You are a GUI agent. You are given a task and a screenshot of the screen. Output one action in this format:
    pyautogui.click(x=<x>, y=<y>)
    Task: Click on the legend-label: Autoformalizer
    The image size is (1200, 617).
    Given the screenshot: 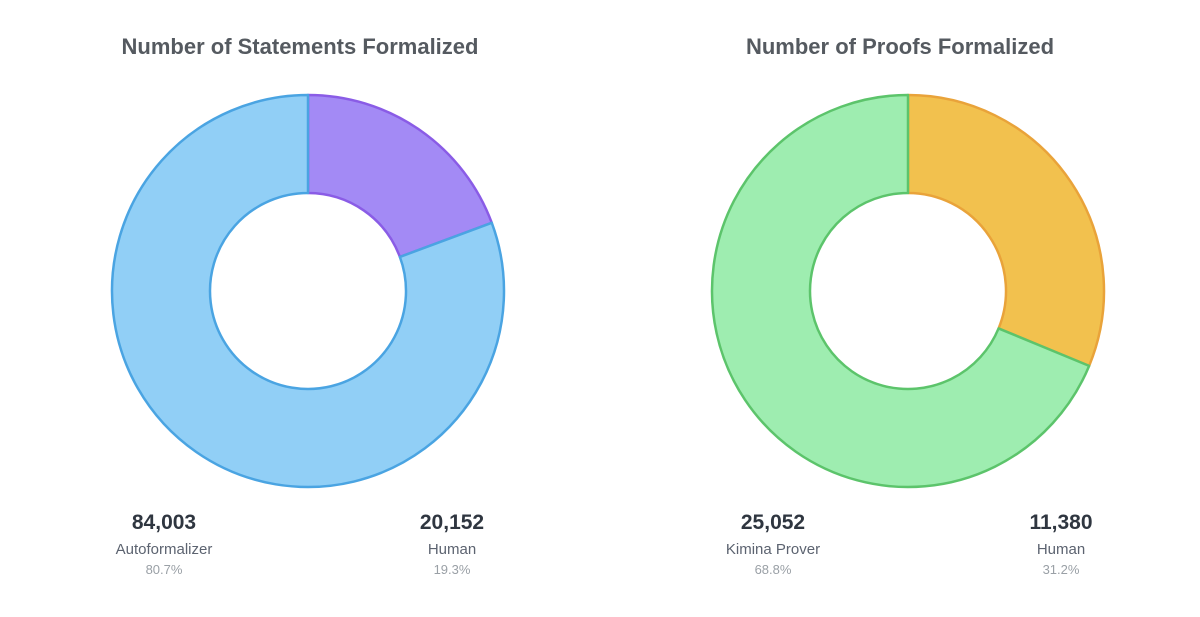 What is the action you would take?
    pyautogui.click(x=164, y=549)
    